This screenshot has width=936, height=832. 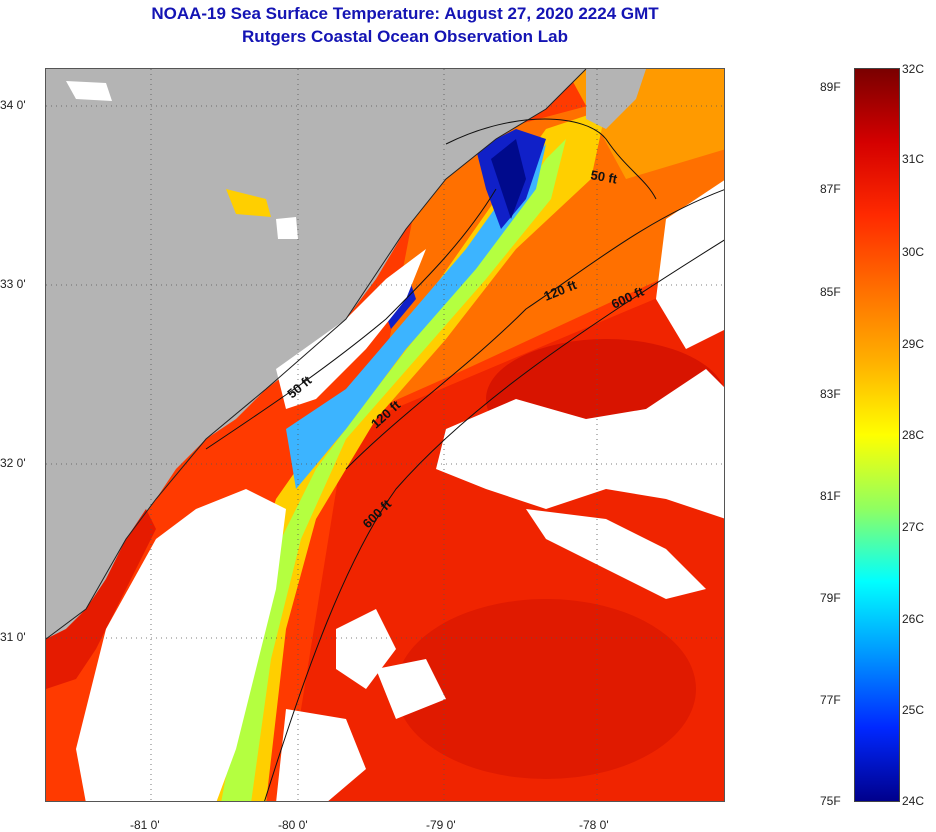 What do you see at coordinates (830, 598) in the screenshot?
I see `colorbar-f-79: 79F` at bounding box center [830, 598].